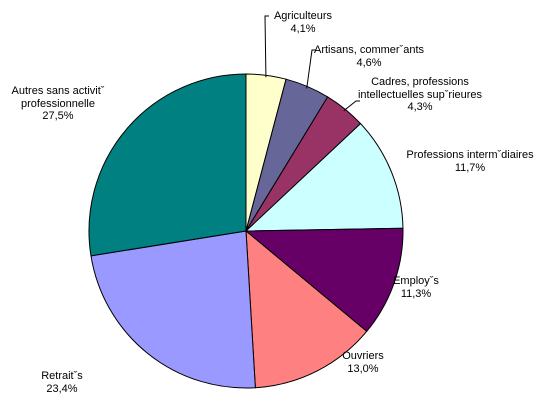  What do you see at coordinates (58, 116) in the screenshot?
I see `value-label: 27,5%` at bounding box center [58, 116].